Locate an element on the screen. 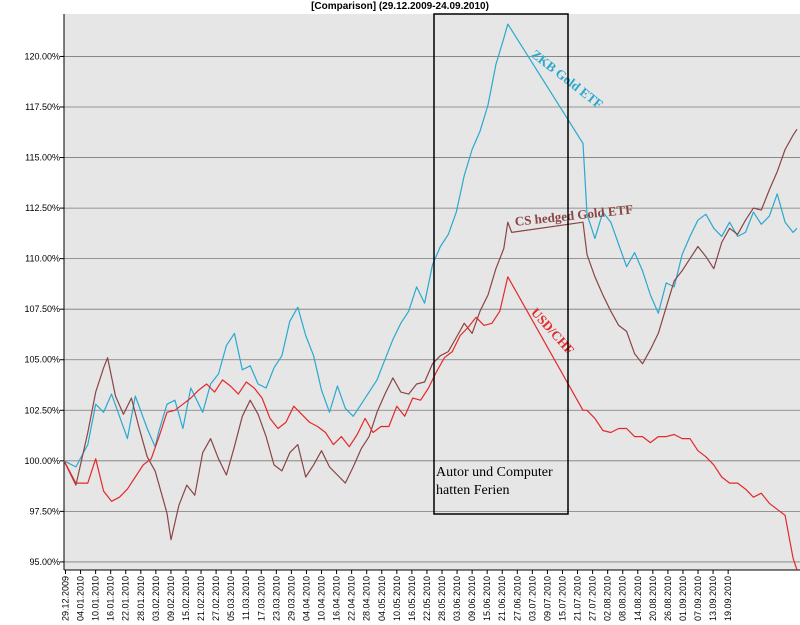 The height and width of the screenshot is (625, 800). vacation-note-line-1: Autor und Computer is located at coordinates (494, 472).